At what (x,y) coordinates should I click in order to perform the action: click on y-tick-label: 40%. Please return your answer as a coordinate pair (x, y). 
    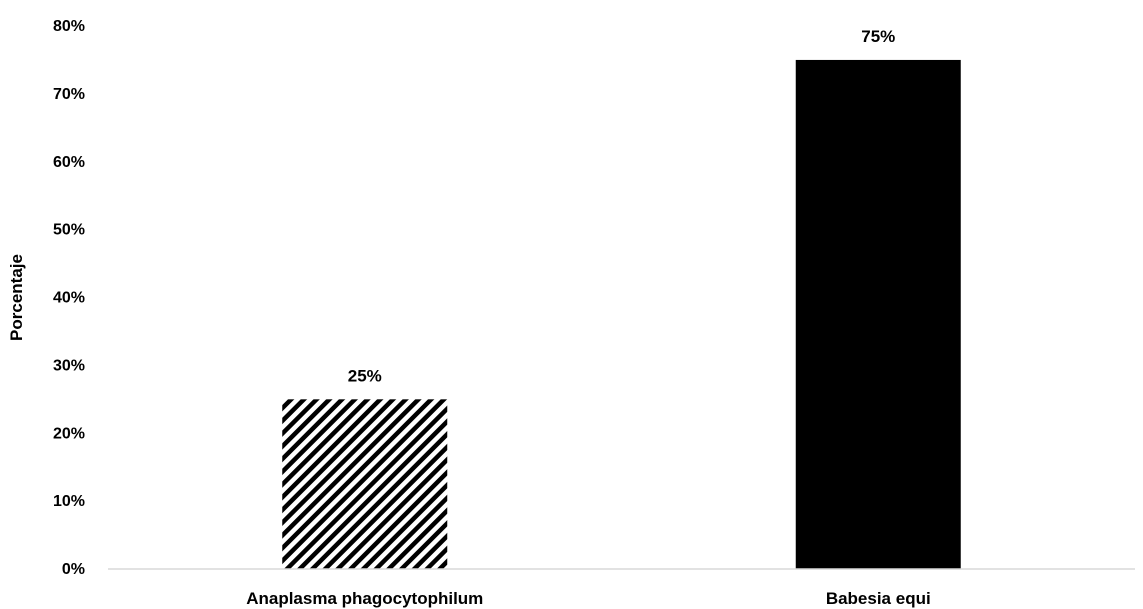
    Looking at the image, I should click on (69, 298).